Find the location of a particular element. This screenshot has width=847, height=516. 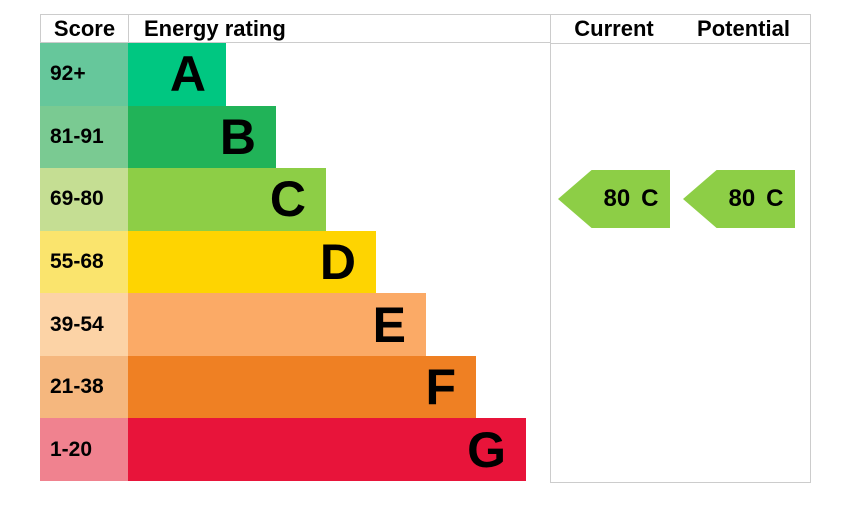

band-row-d: 55-68 D is located at coordinates (284, 262).